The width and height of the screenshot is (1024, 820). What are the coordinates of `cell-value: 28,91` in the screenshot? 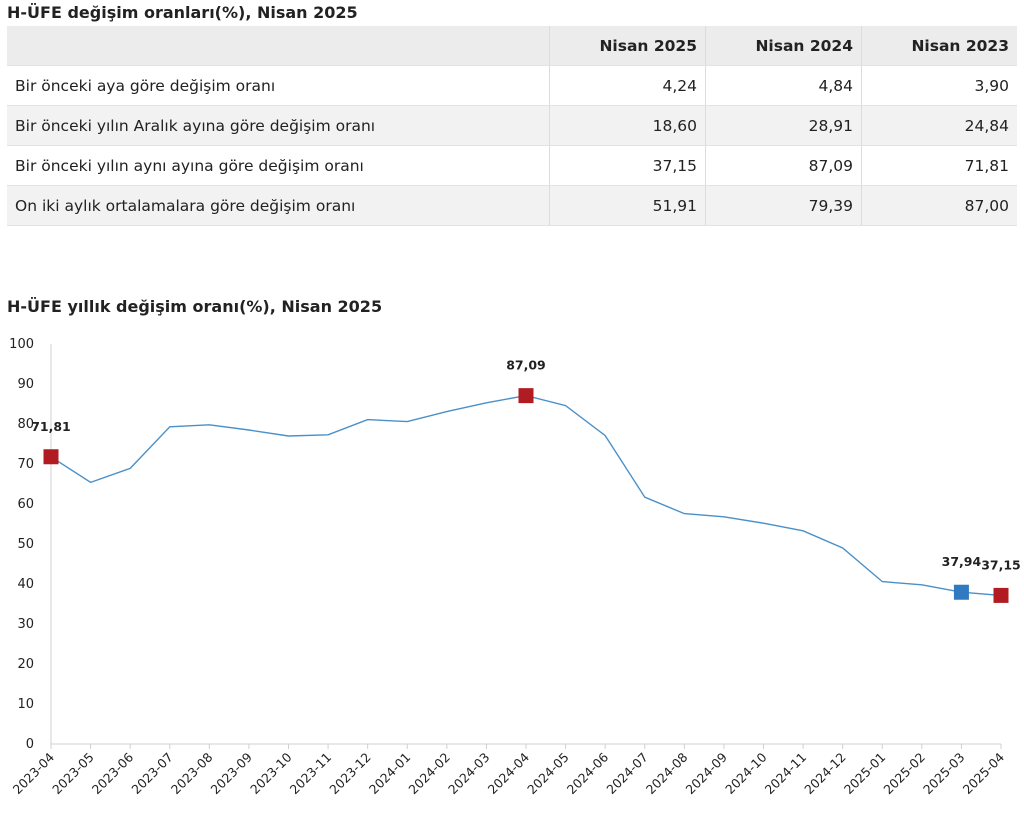 It's located at (783, 125).